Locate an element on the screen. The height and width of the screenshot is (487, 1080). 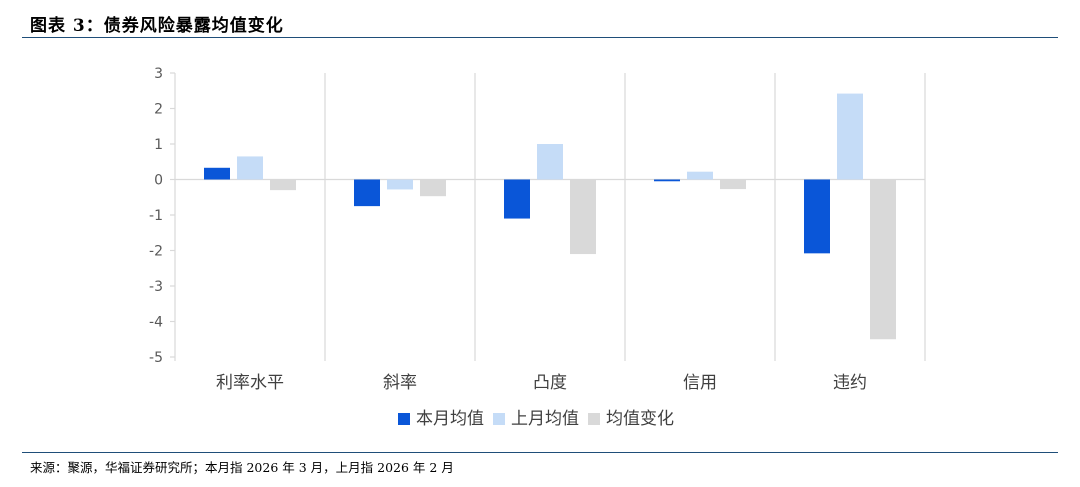
figure-title: 图表 3：债券风险暴露均值变化 is located at coordinates (157, 26).